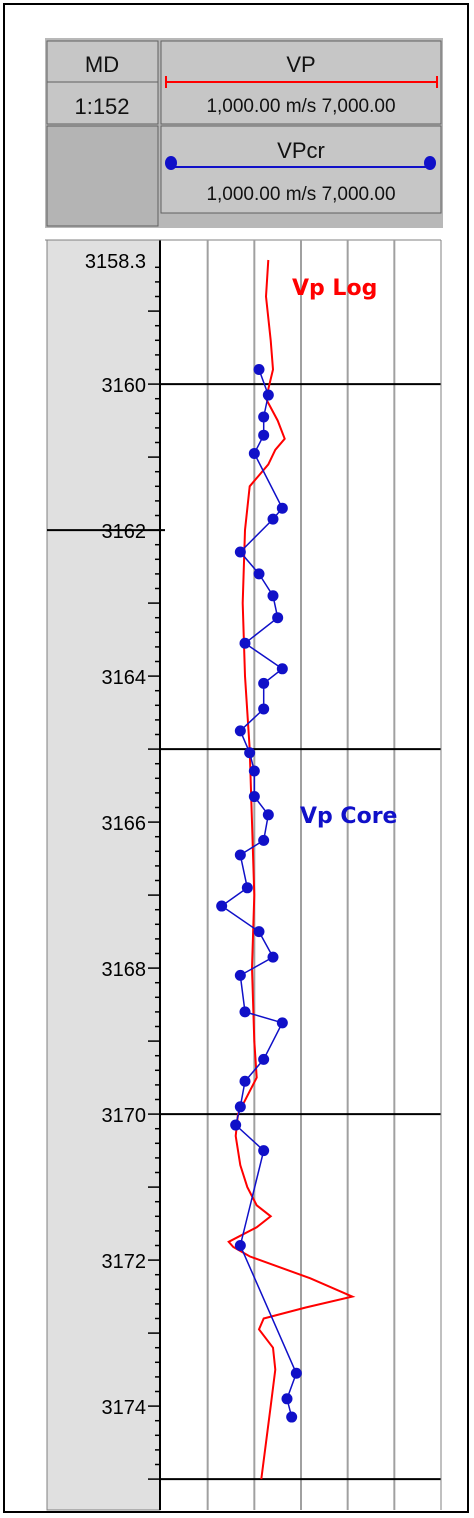 This screenshot has width=474, height=1518. What do you see at coordinates (124, 386) in the screenshot?
I see `depth-tick-label: 3160` at bounding box center [124, 386].